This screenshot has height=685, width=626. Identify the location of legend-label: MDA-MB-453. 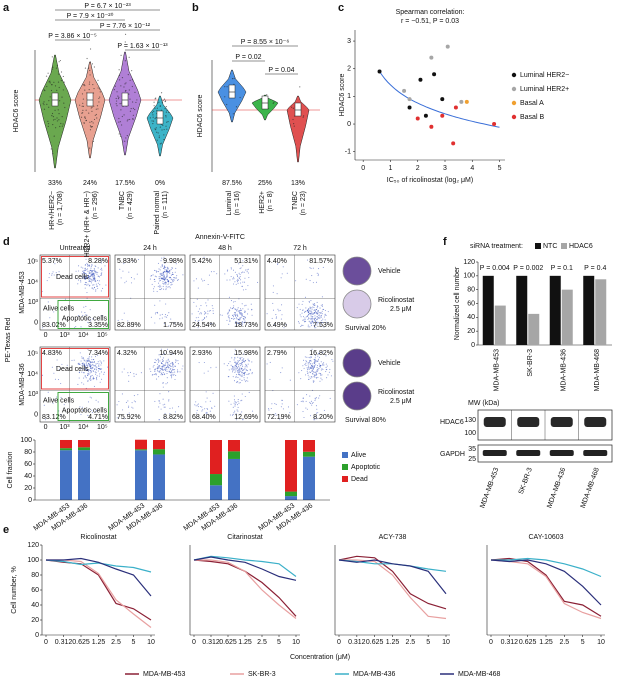
(164, 674).